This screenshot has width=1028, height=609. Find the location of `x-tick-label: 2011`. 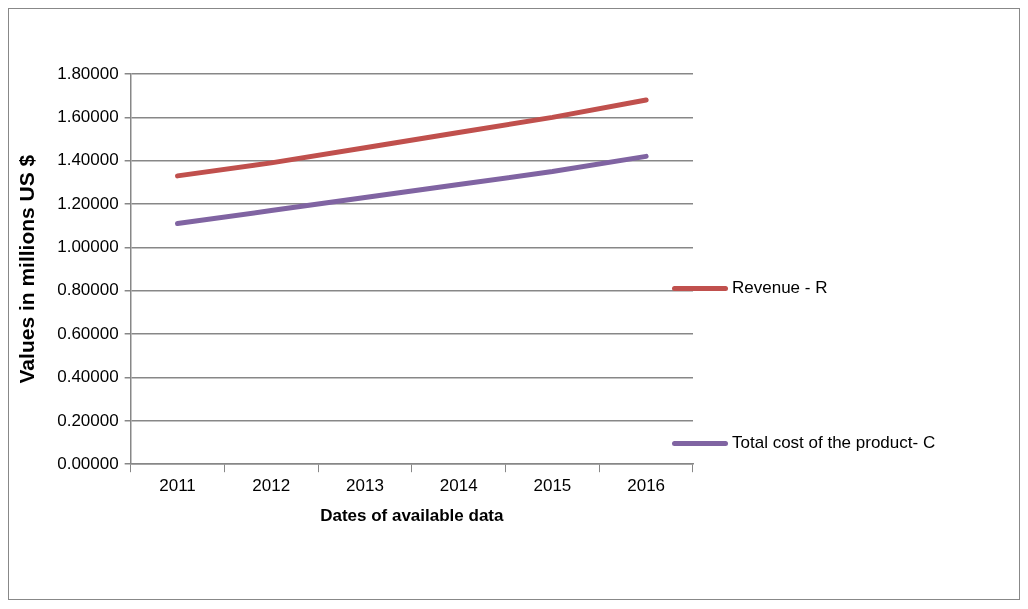

x-tick-label: 2011 is located at coordinates (177, 486).